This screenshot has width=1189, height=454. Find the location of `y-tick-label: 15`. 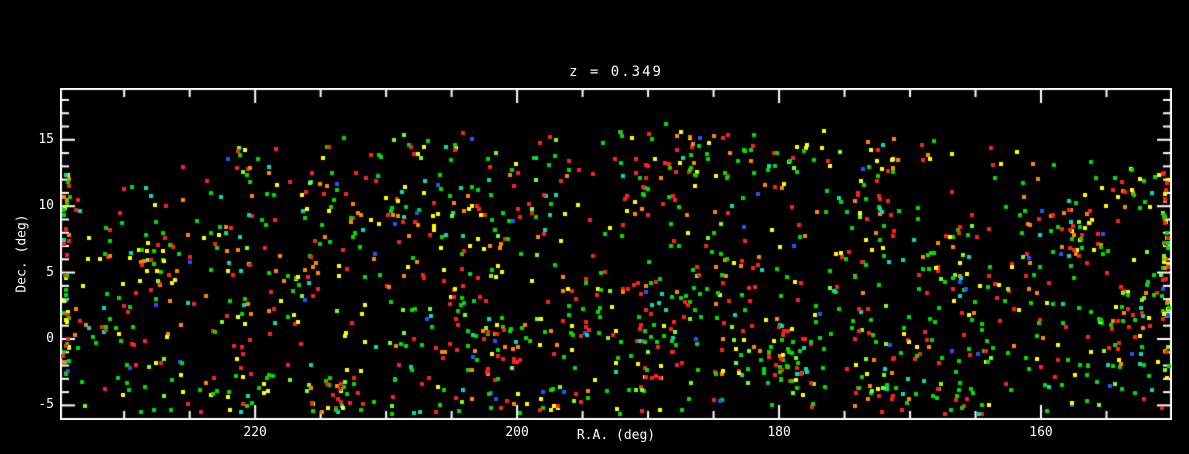

y-tick-label: 15 is located at coordinates (46, 139).